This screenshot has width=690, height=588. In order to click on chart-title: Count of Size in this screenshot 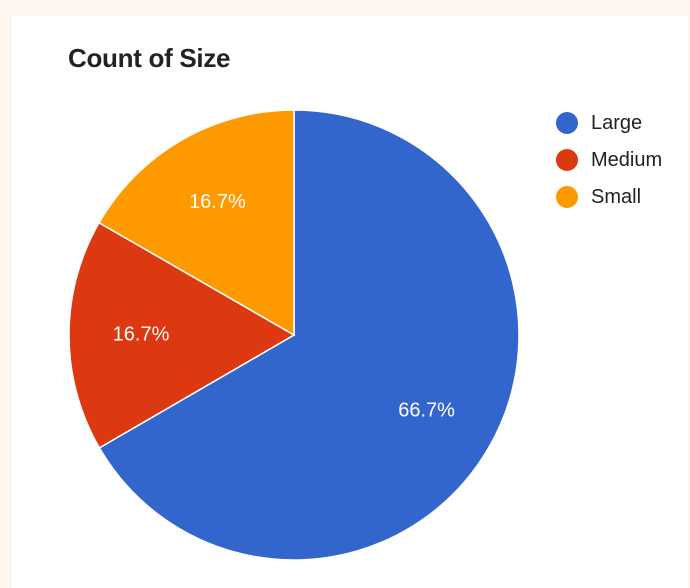, I will do `click(149, 58)`.